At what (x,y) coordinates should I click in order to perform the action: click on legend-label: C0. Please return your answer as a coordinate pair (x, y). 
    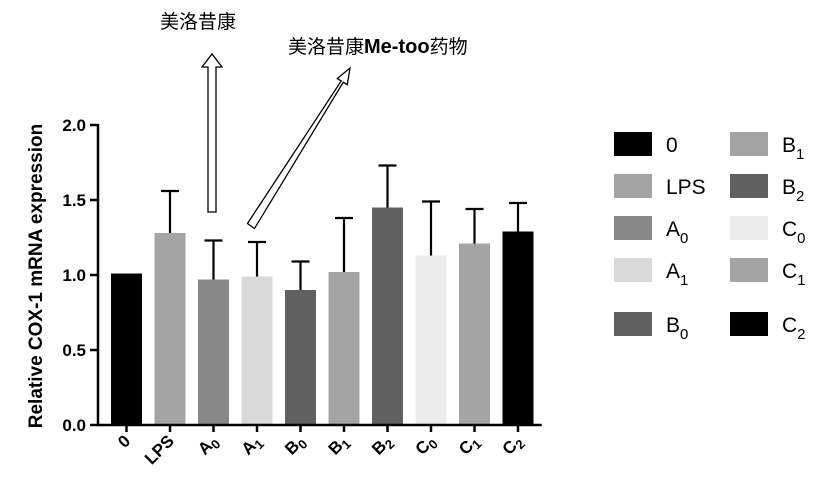
    Looking at the image, I should click on (794, 232).